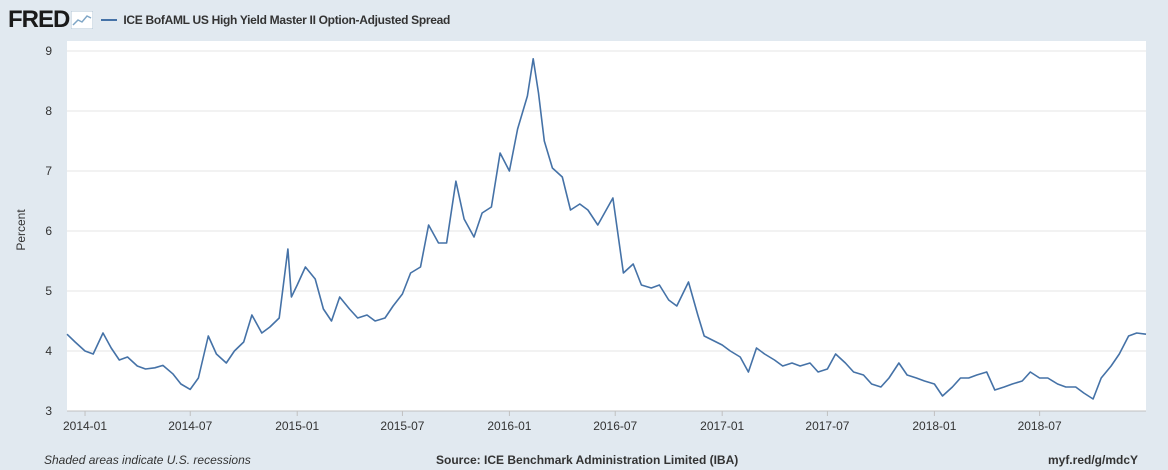 Image resolution: width=1168 pixels, height=470 pixels. I want to click on y-tick-label: 8, so click(48, 111).